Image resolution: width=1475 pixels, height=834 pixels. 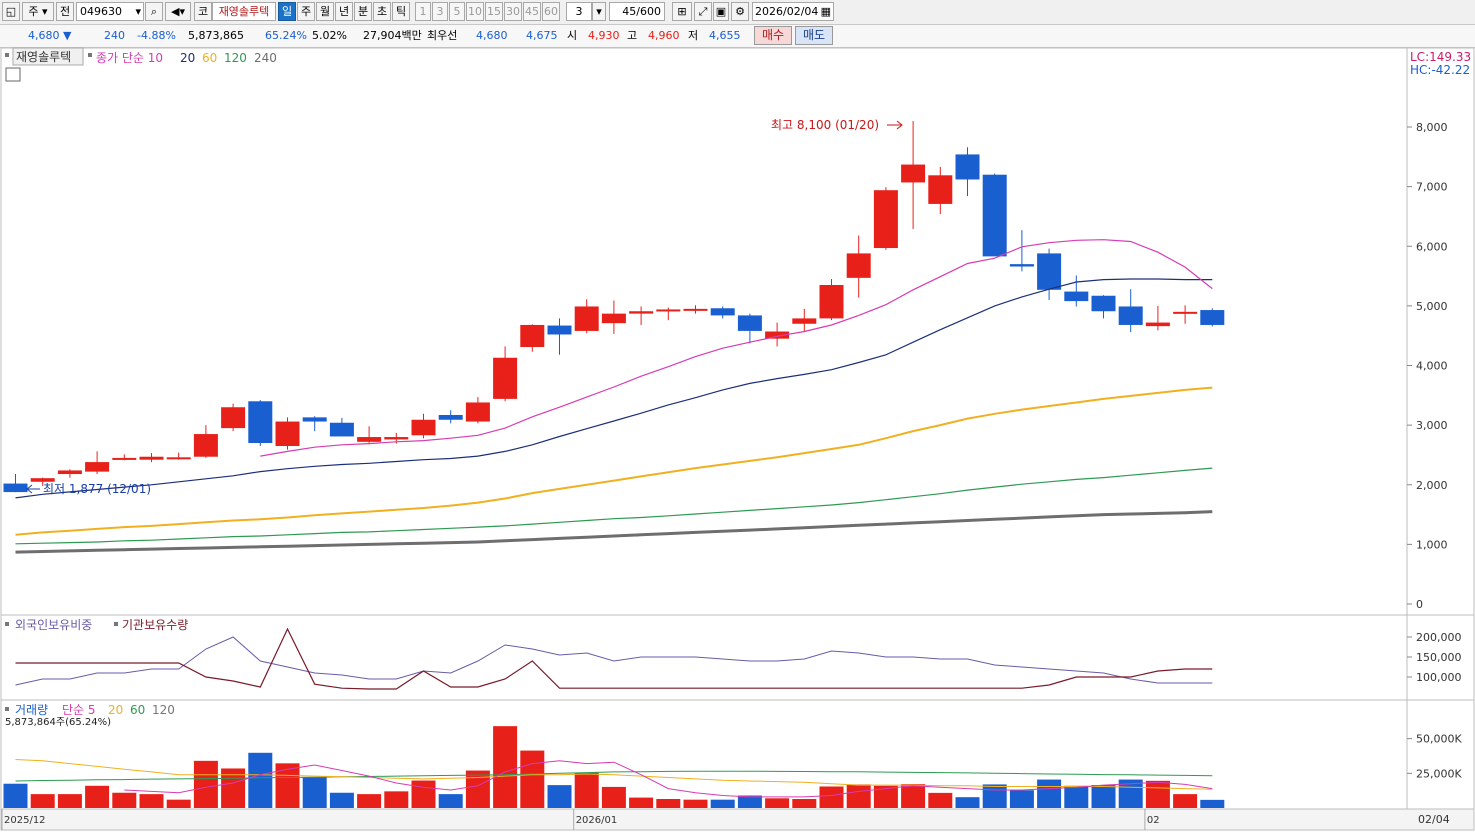 I want to click on minute-opt-60: 60, so click(x=551, y=11).